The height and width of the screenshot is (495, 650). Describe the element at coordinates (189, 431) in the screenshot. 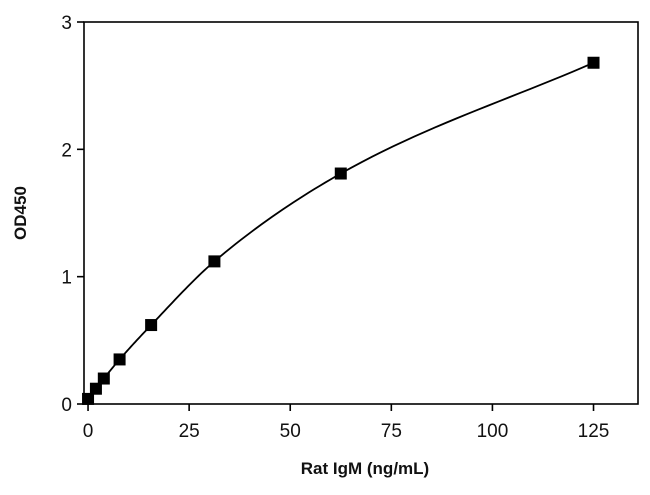

I see `x-tick-label: 25` at that location.